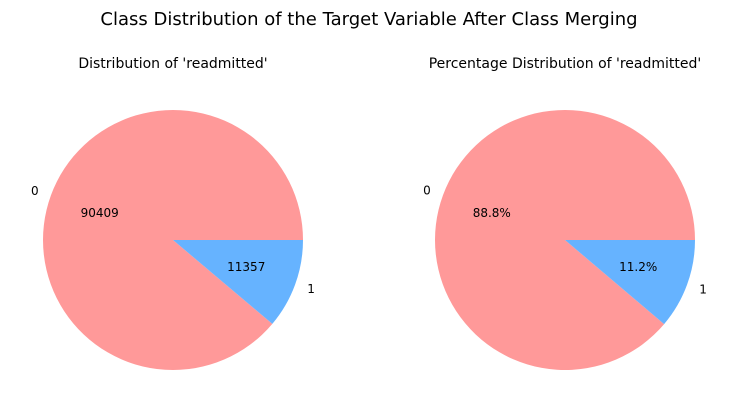 This screenshot has width=738, height=413. Describe the element at coordinates (172, 64) in the screenshot. I see `pie-title-counts: Distribution of 'readmitted'` at that location.